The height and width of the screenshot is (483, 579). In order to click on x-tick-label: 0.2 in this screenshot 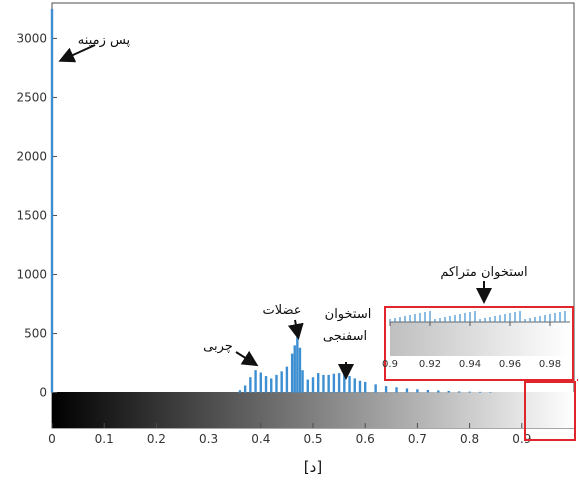, I will do `click(156, 439)`.